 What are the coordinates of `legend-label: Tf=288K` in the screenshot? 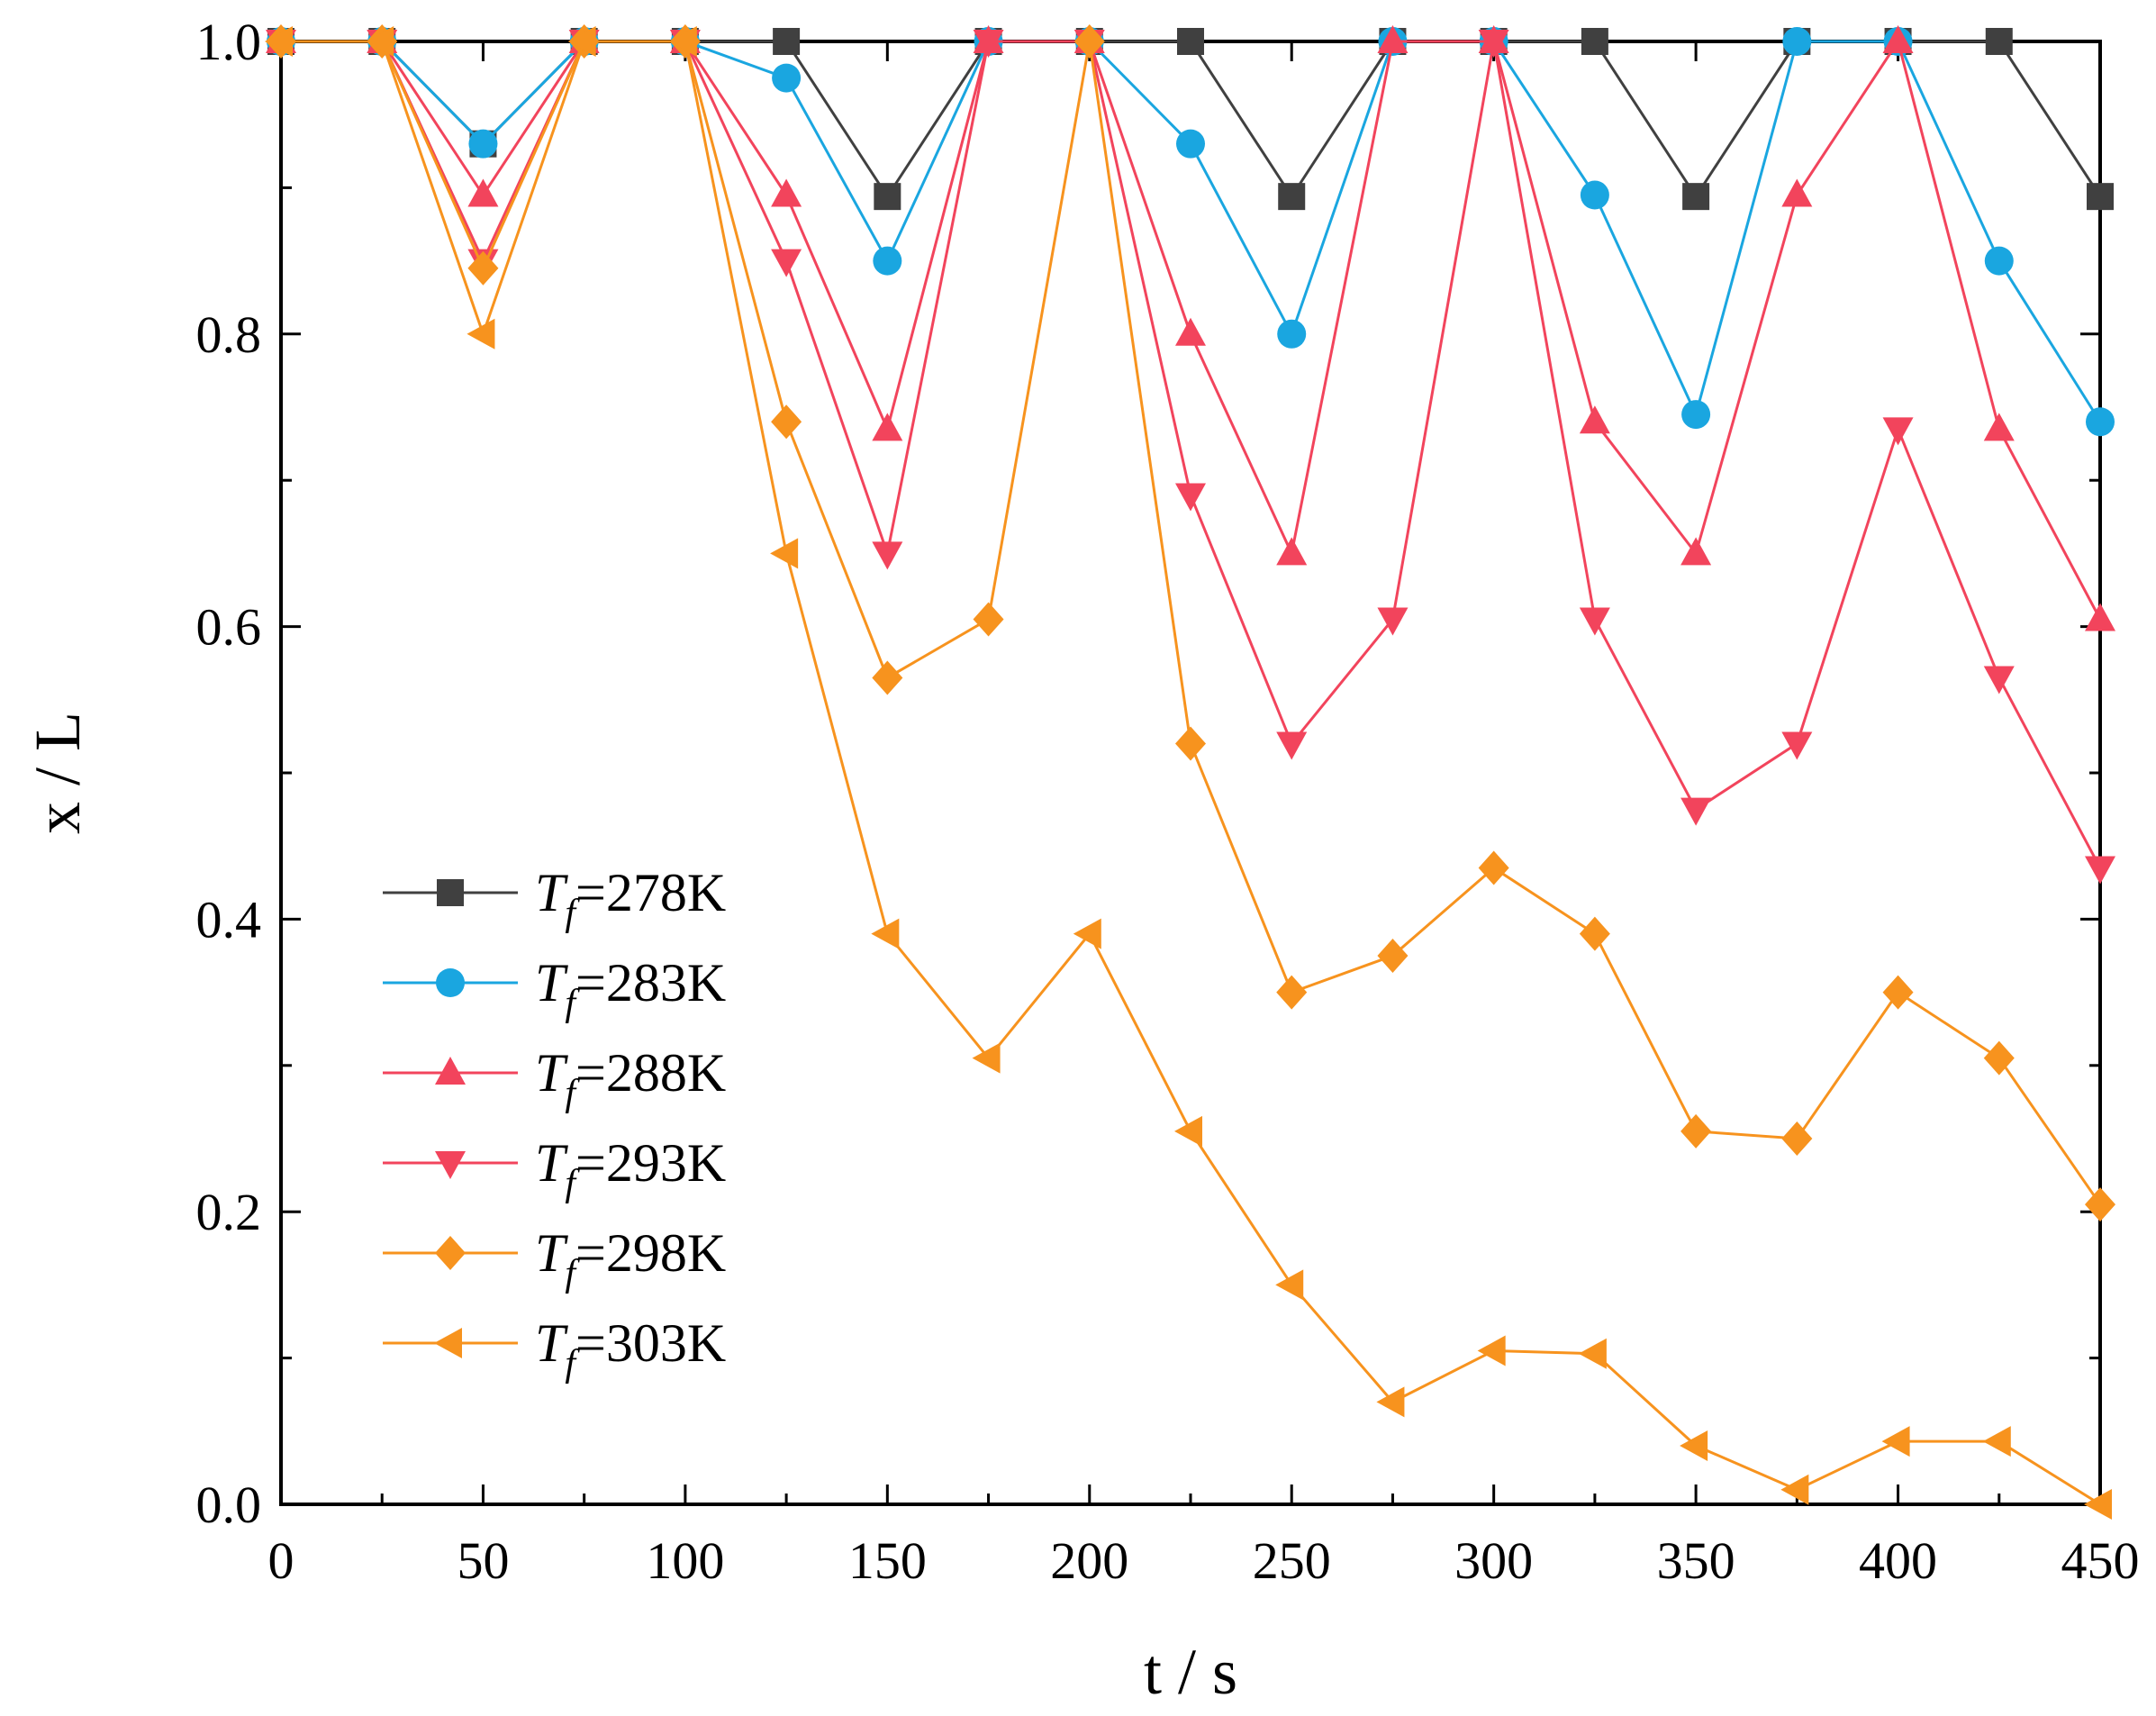 It's located at (630, 1079).